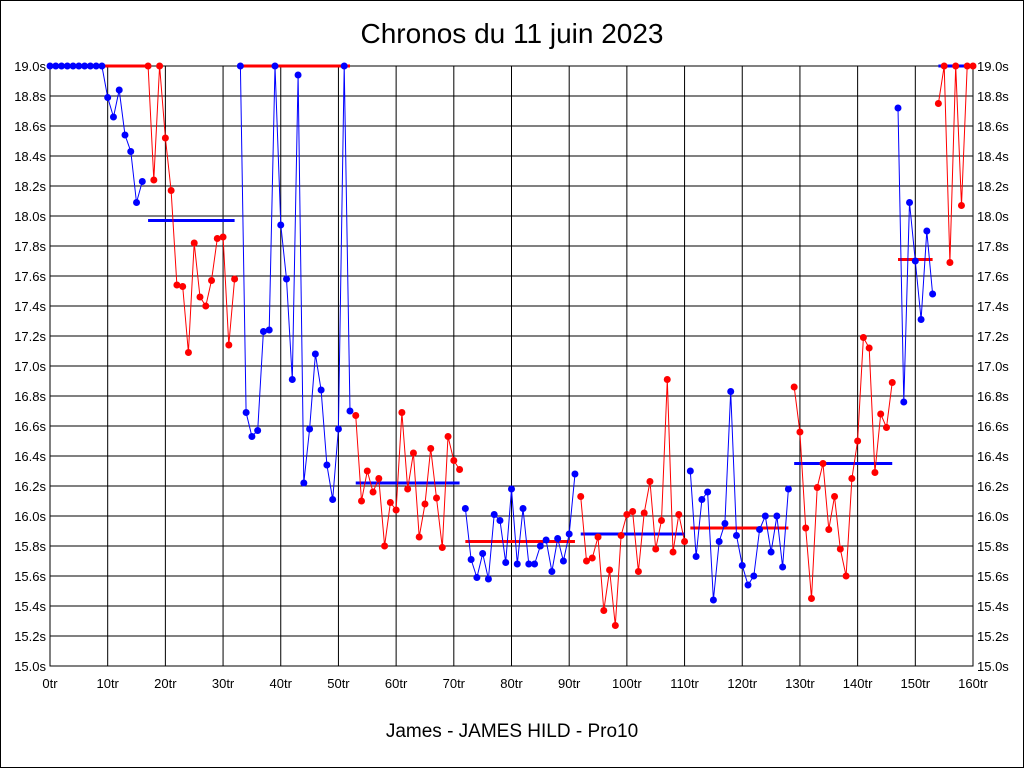  I want to click on y-tick-label-left: 18.0s, so click(30, 216).